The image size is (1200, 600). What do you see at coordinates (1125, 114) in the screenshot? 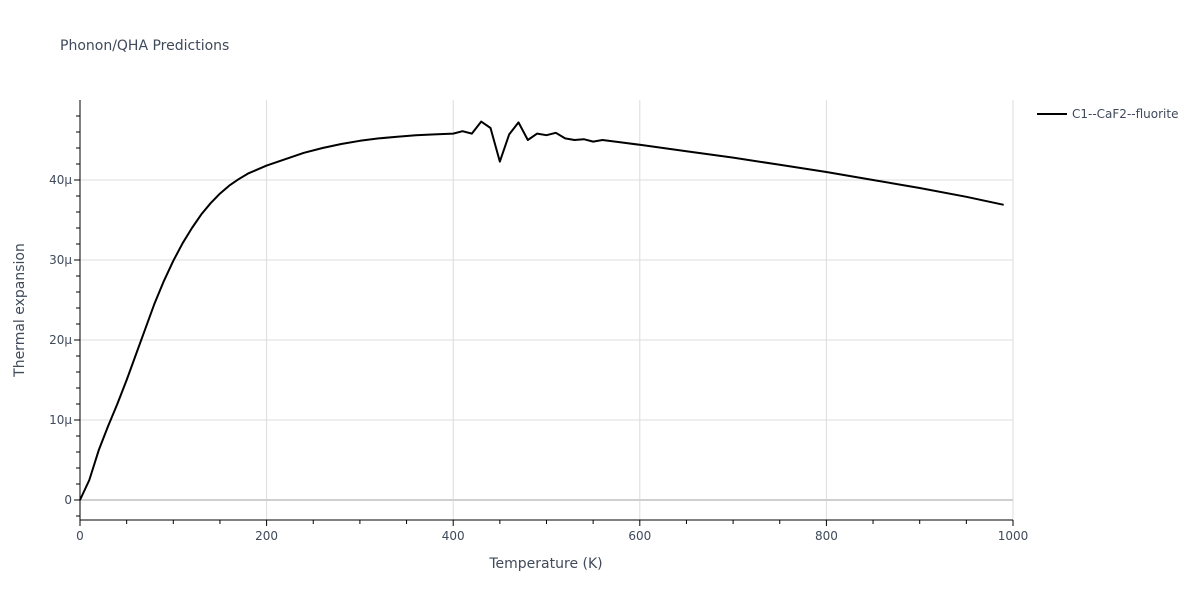
I see `legend-label: C1--CaF2--fluorite` at bounding box center [1125, 114].